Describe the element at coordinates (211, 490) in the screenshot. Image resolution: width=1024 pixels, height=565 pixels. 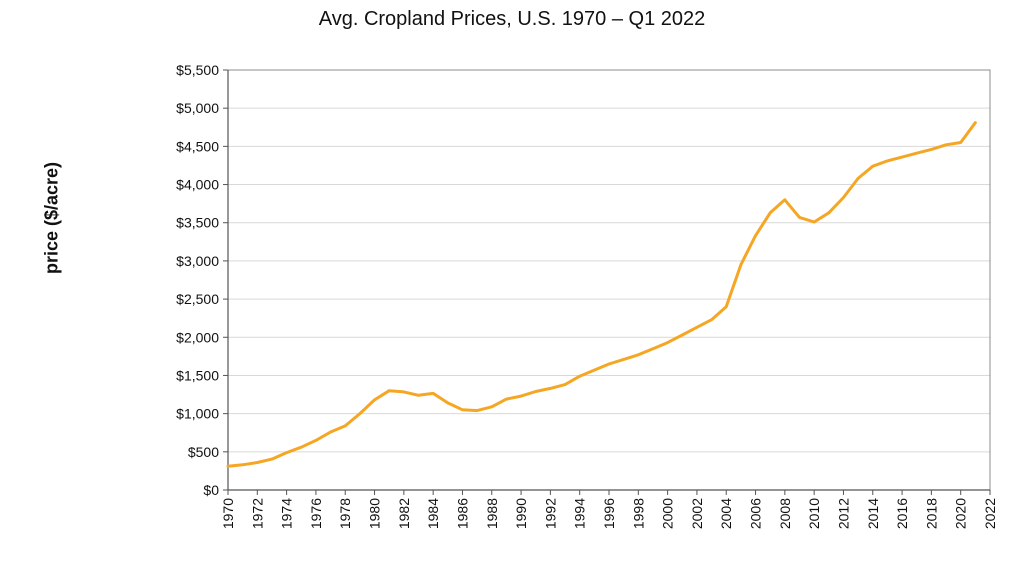
I see `y-tick-label: $0` at that location.